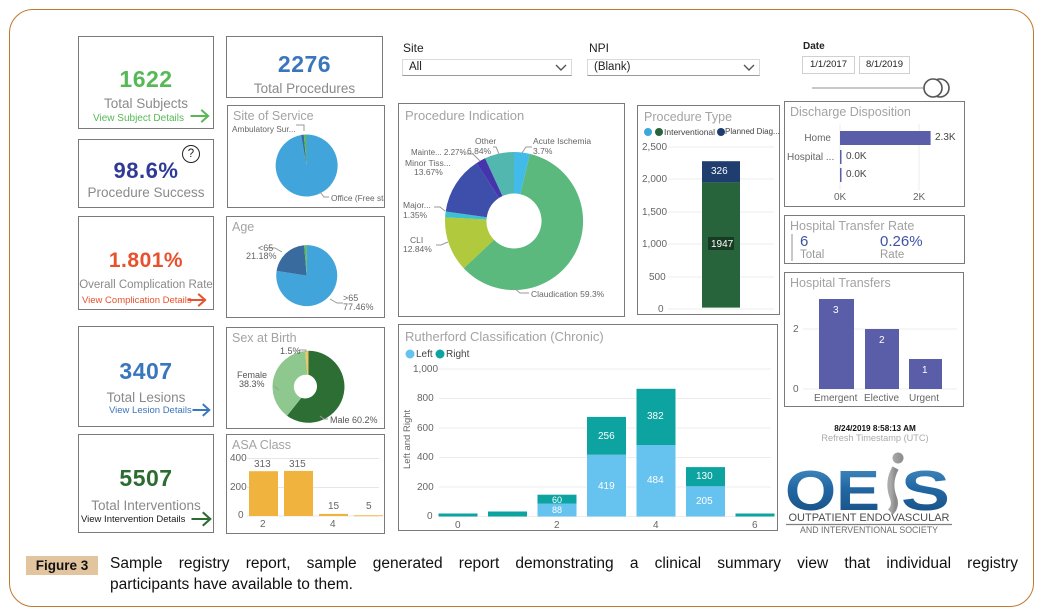  What do you see at coordinates (832, 491) in the screenshot?
I see `svg-text: OE` at bounding box center [832, 491].